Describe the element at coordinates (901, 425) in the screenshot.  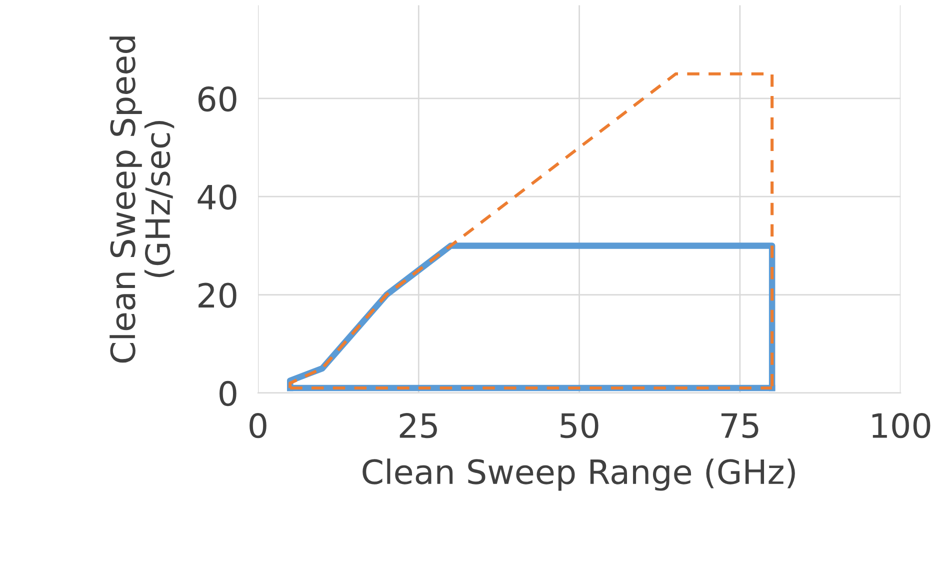
I see `x-tick-label: 100` at that location.